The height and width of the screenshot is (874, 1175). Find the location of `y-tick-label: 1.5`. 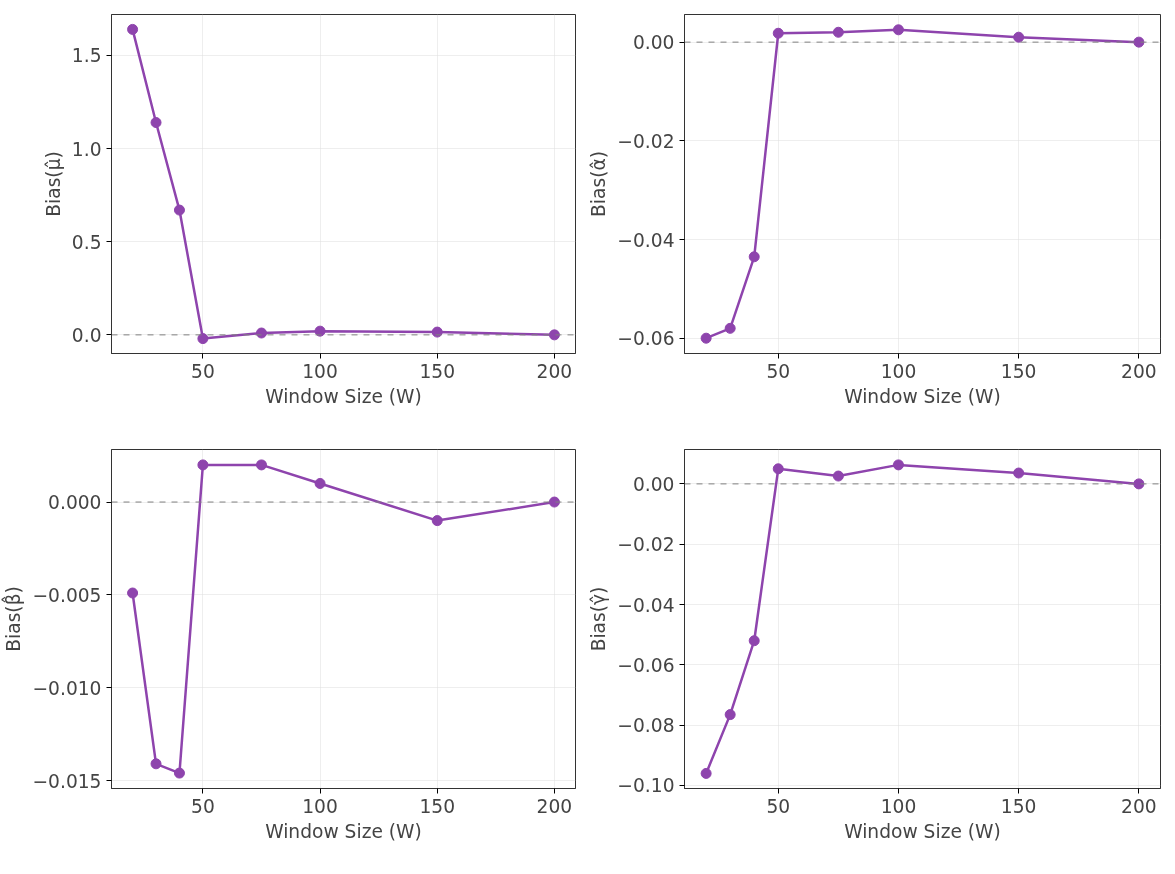

y-tick-label: 1.5 is located at coordinates (86, 56).